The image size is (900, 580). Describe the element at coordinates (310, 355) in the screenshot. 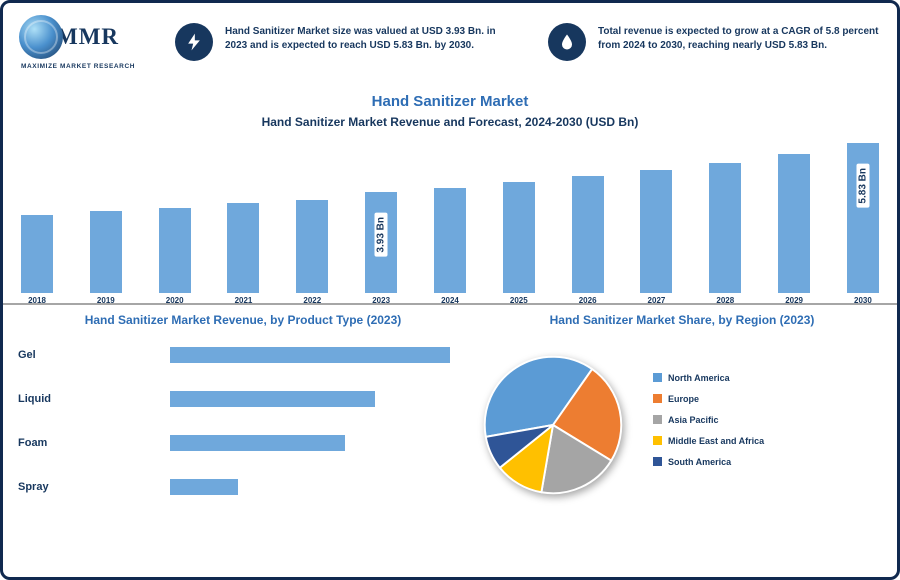

I see `hbar-gel` at that location.